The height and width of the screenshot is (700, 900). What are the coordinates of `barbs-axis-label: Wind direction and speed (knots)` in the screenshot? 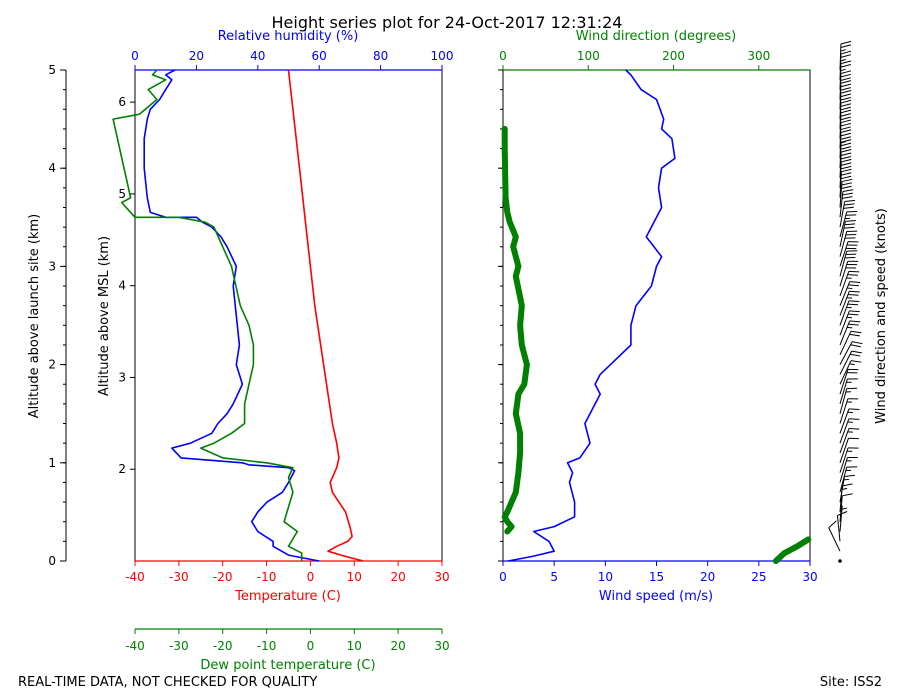 It's located at (881, 316).